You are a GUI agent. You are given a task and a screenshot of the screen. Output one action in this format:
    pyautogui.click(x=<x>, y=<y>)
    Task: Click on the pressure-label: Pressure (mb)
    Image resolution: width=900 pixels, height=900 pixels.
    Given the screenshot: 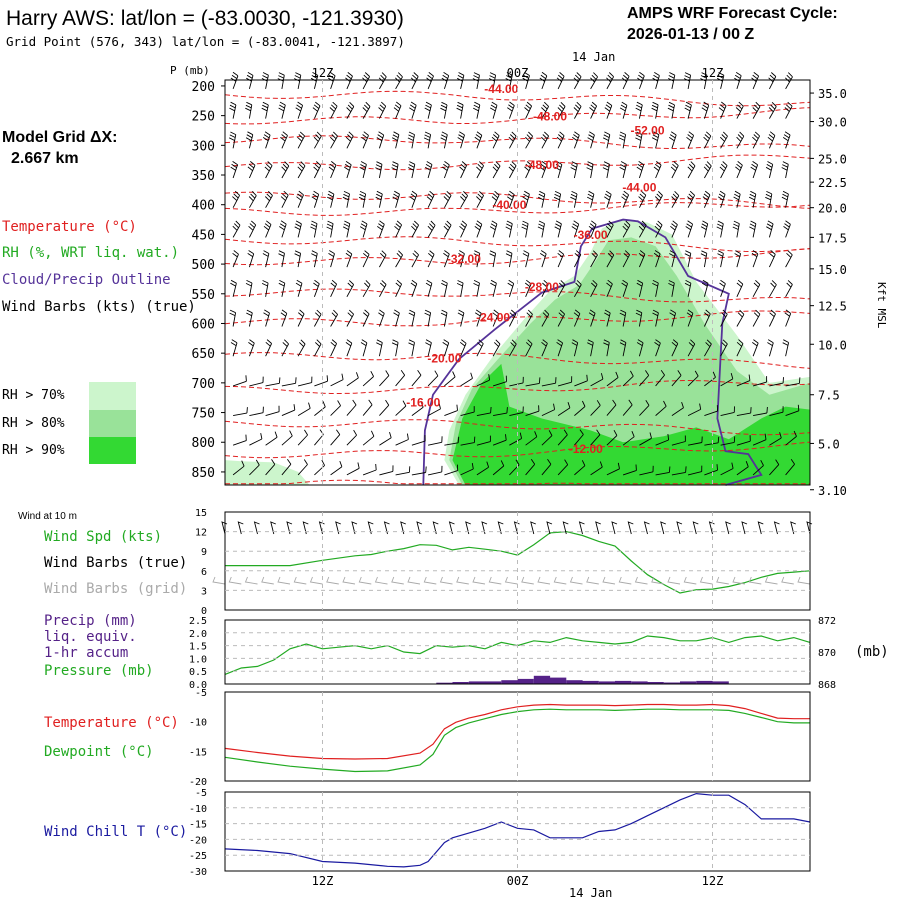 What is the action you would take?
    pyautogui.click(x=99, y=671)
    